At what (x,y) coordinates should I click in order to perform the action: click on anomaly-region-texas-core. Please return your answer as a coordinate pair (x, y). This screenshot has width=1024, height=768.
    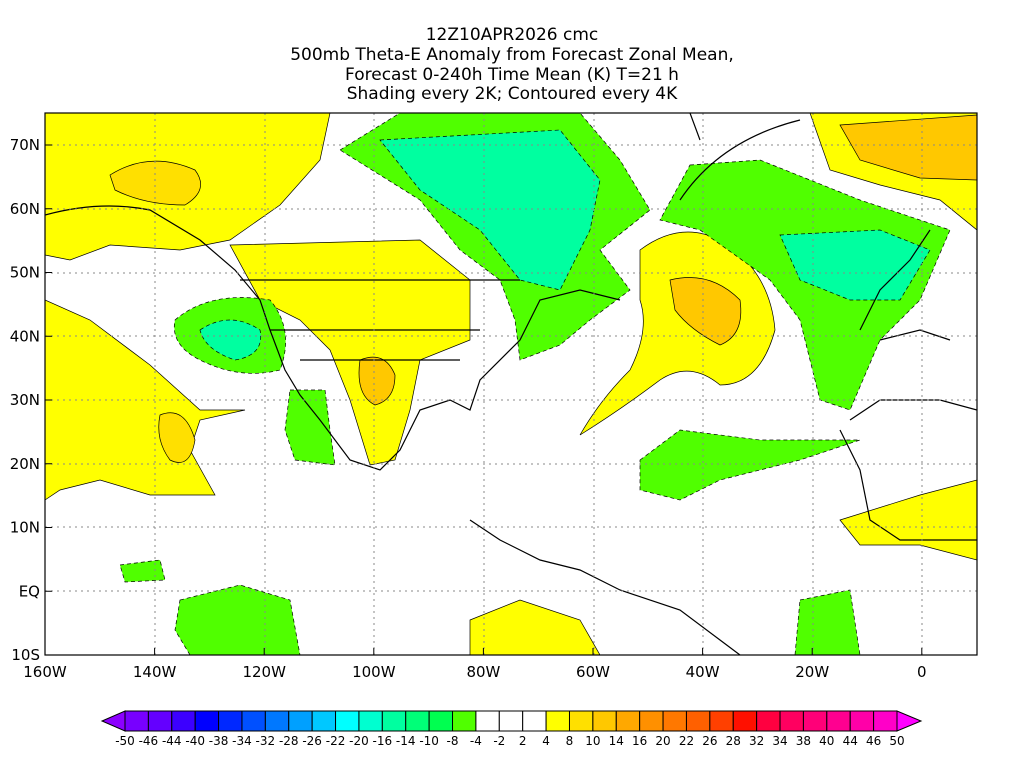
    Looking at the image, I should click on (377, 381).